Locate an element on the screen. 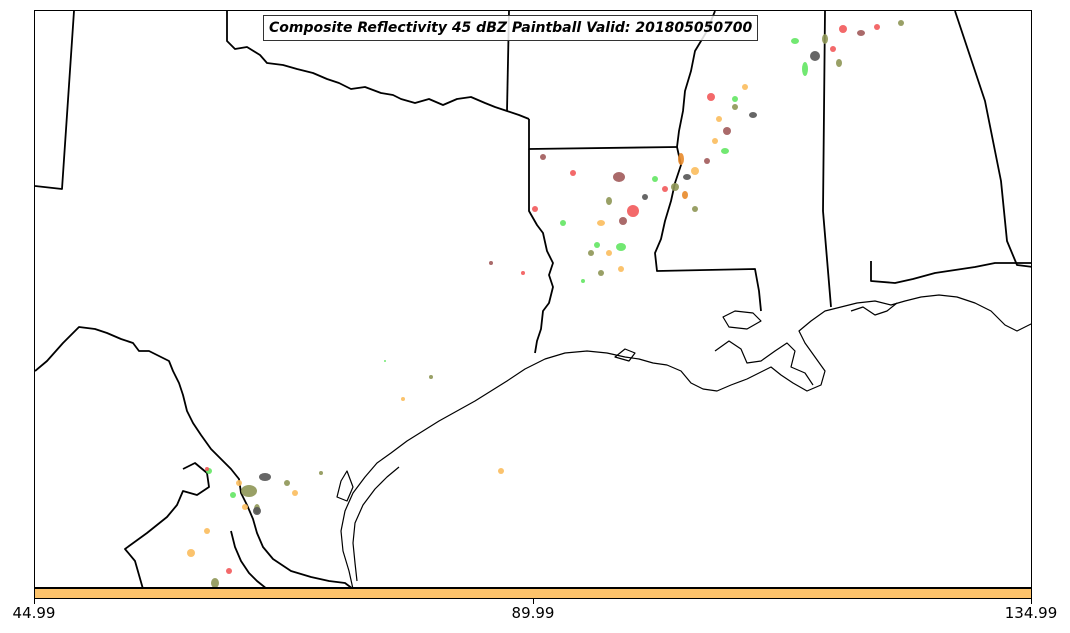 The image size is (1070, 633). border-mexico-states is located at coordinates (167, 524).